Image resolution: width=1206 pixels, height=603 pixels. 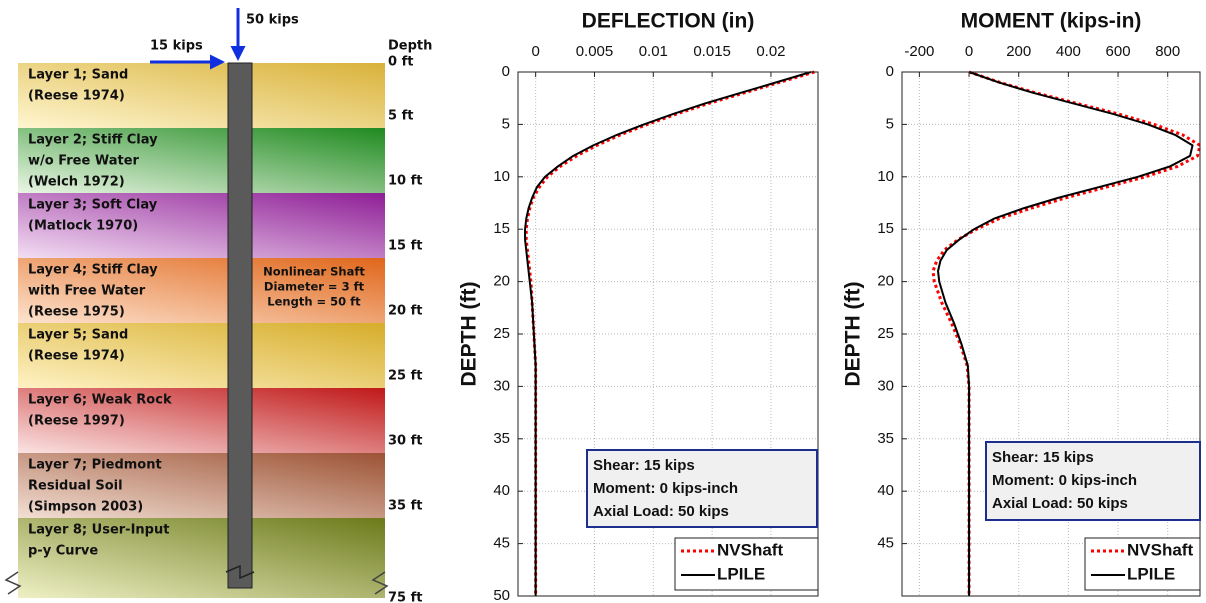 I want to click on x-tick-label: 200, so click(x=1018, y=51).